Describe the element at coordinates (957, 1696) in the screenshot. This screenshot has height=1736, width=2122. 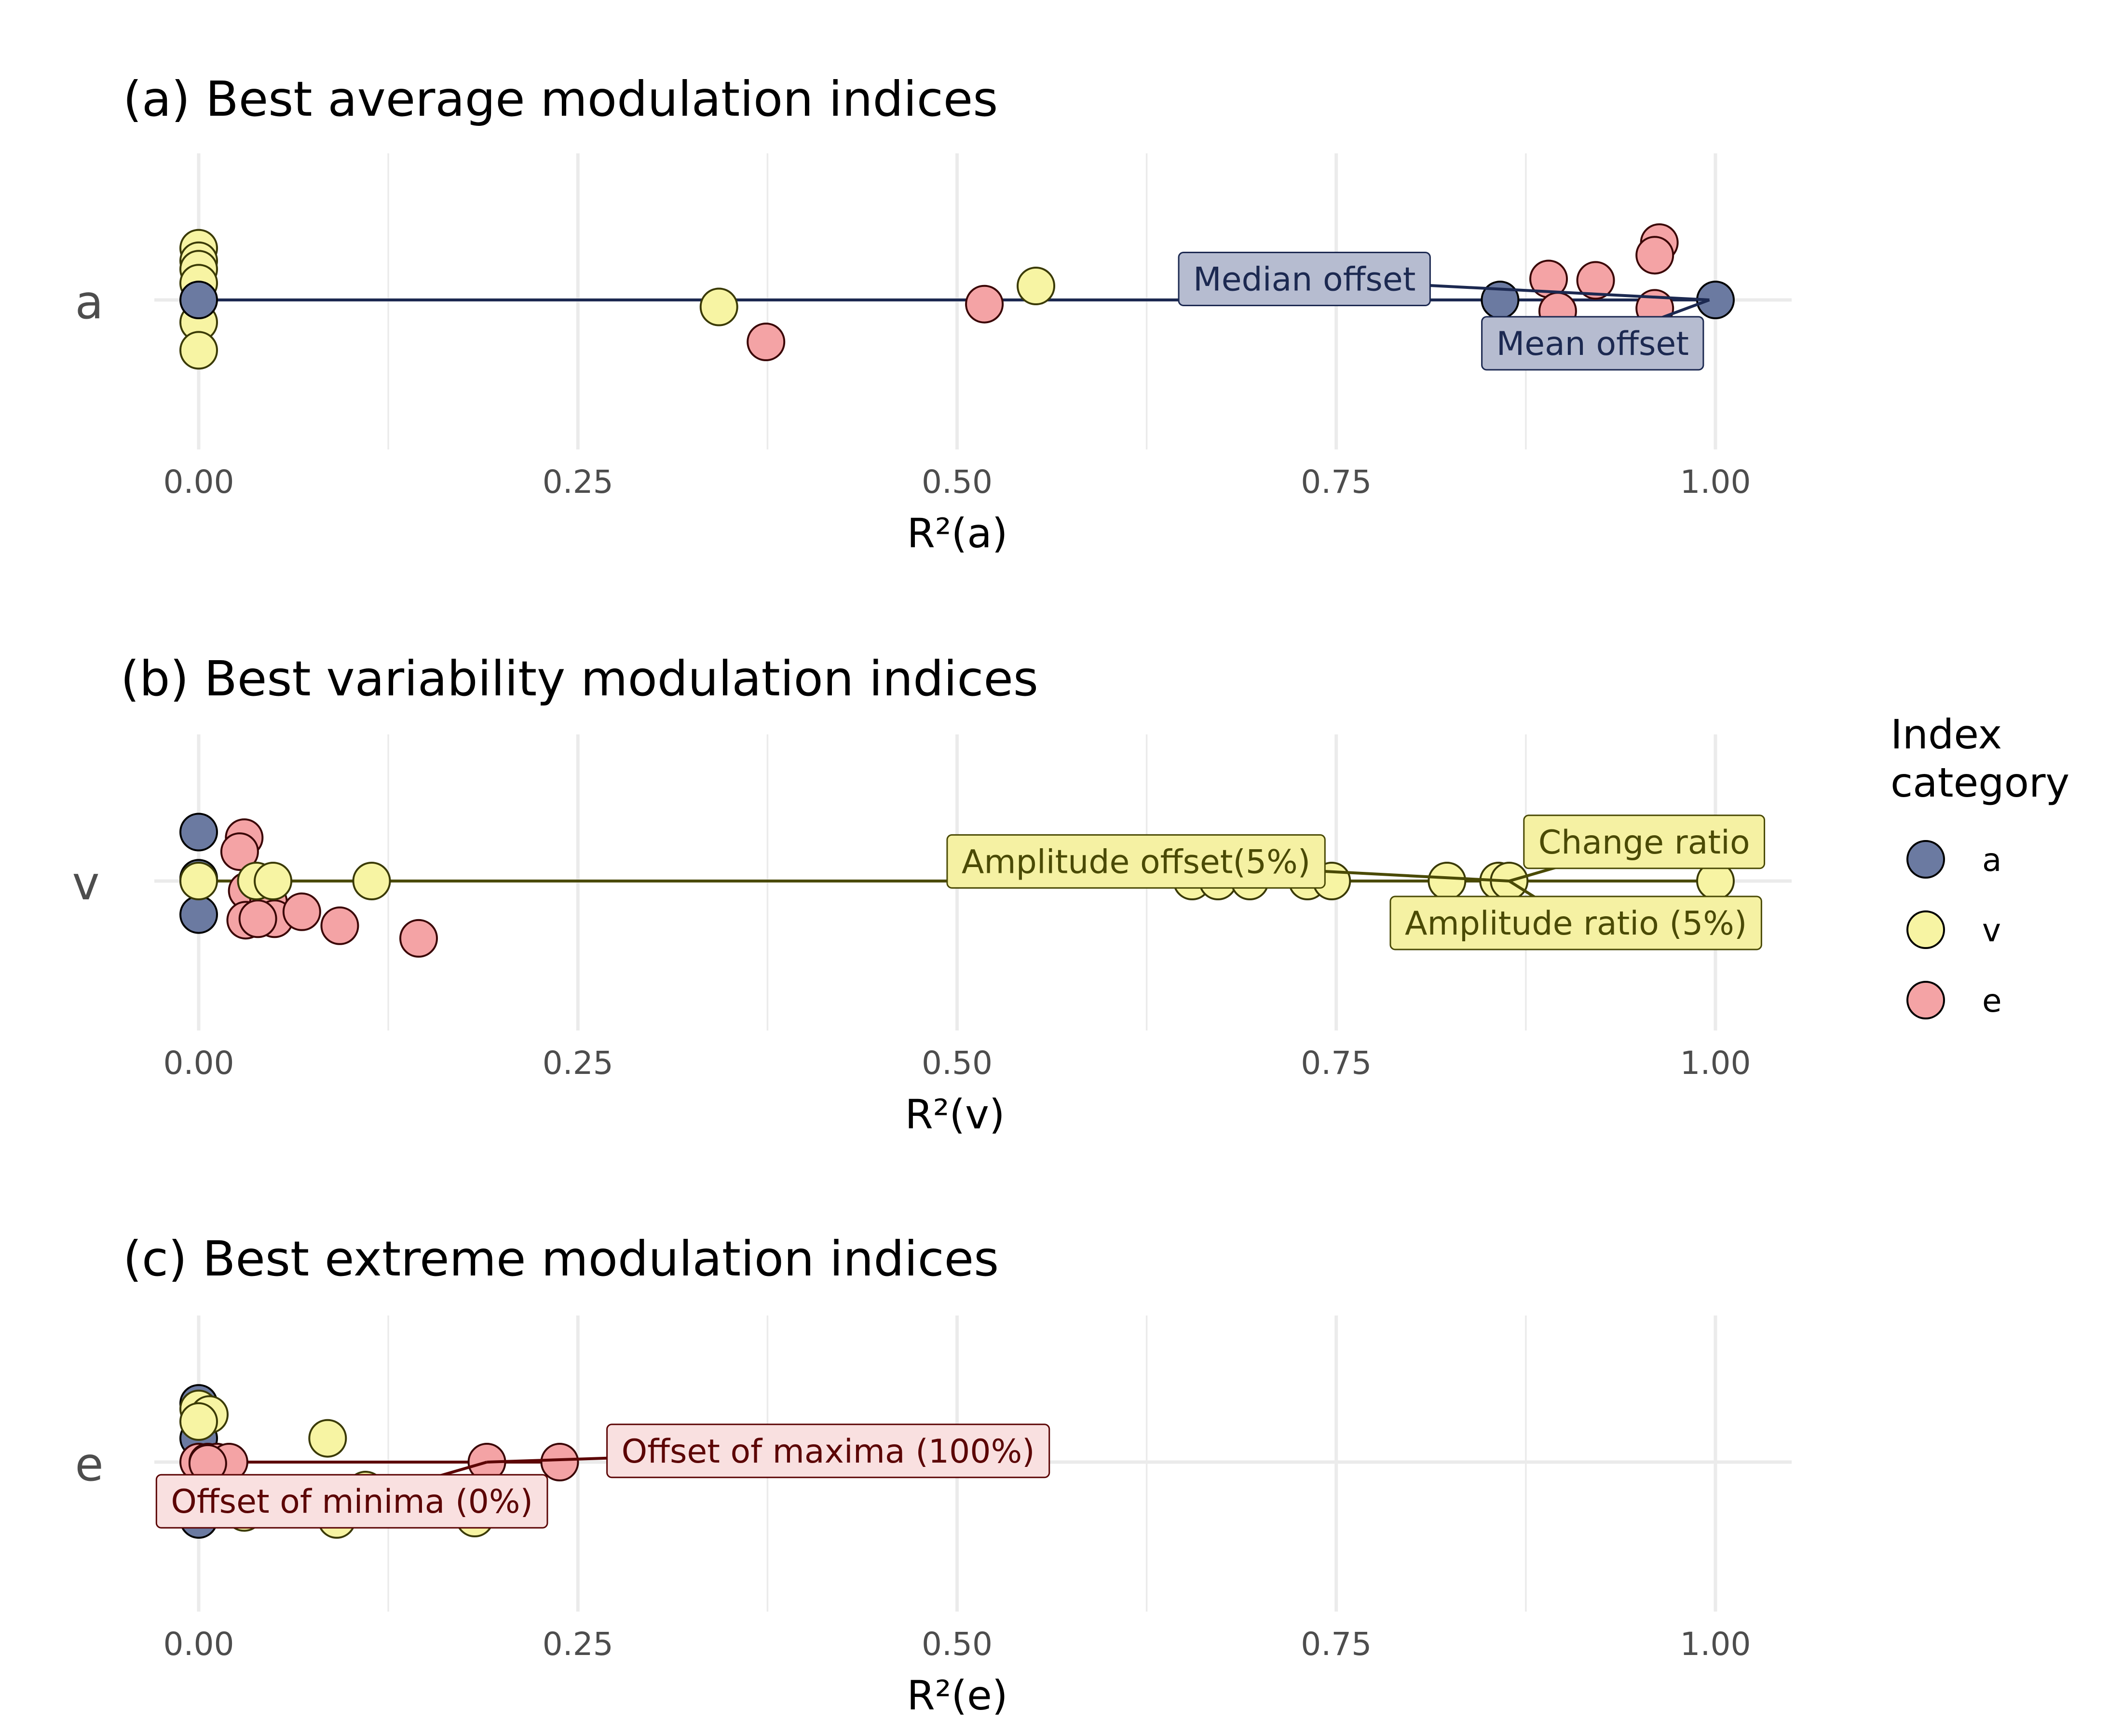
I see `panel-c-x-label: R²(e)` at that location.